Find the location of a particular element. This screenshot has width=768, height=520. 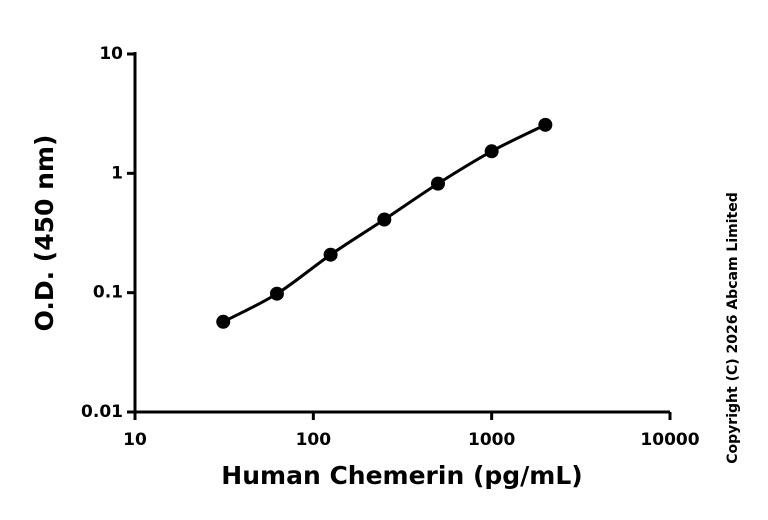

y-tick-label: 0.1 is located at coordinates (108, 293).